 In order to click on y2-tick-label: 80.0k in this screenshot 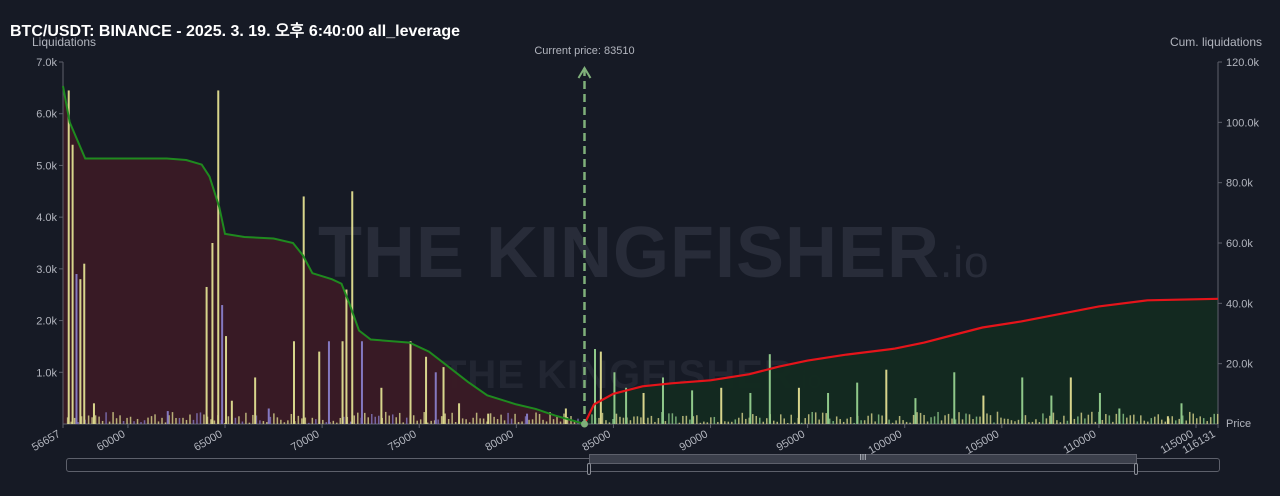, I will do `click(1239, 184)`.